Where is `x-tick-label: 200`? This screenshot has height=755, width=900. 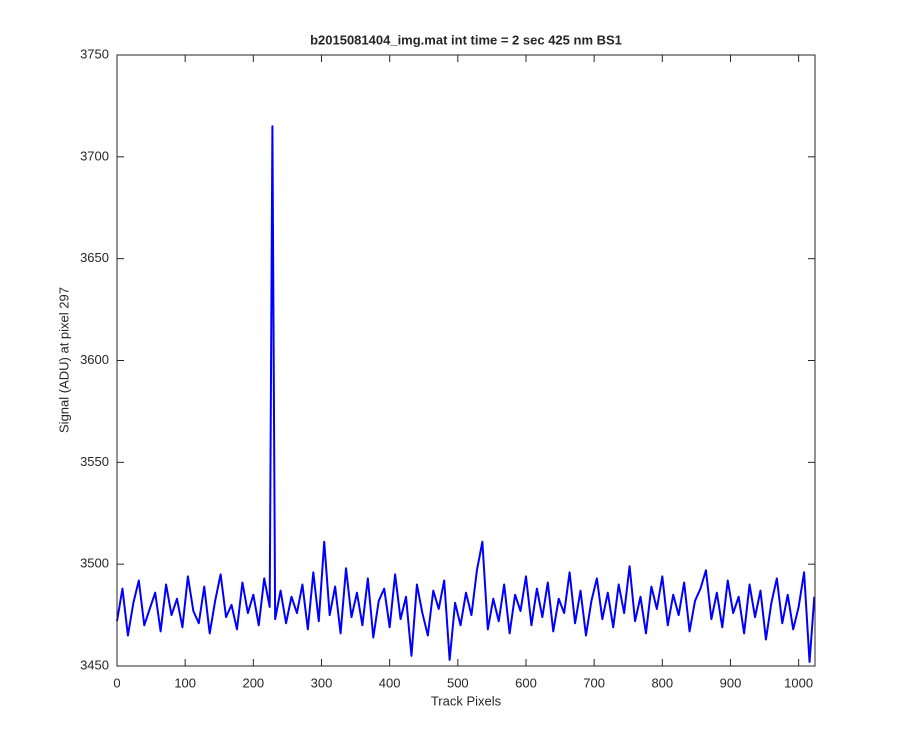 x-tick-label: 200 is located at coordinates (253, 682).